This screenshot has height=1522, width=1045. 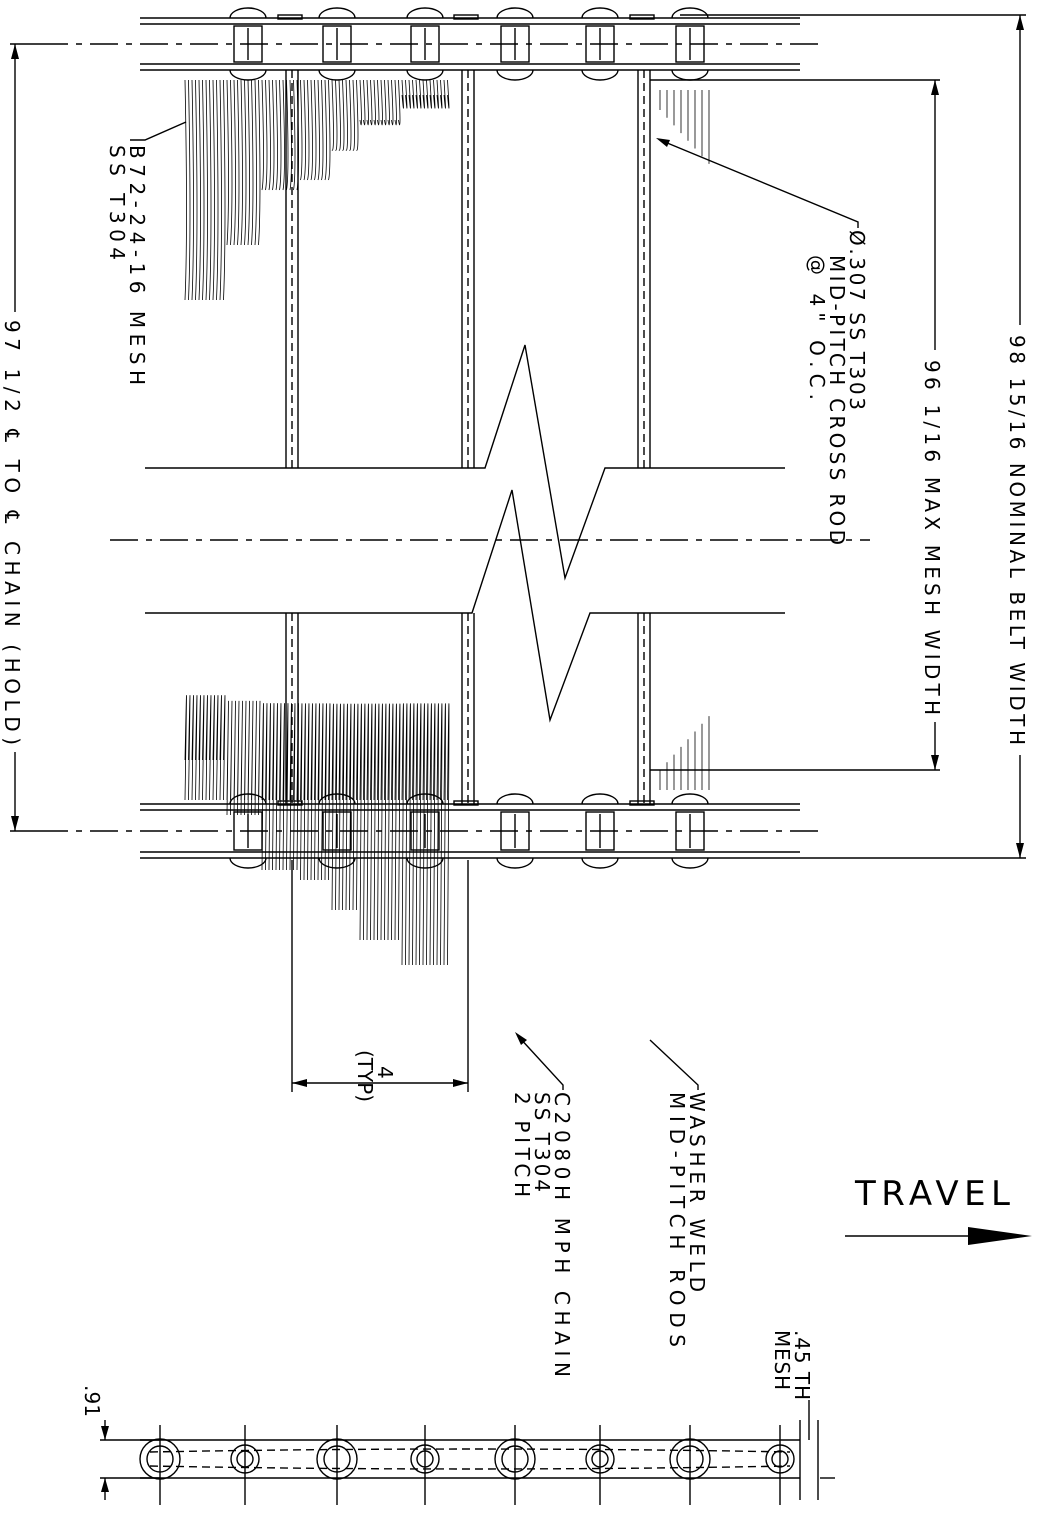 What do you see at coordinates (117, 202) in the screenshot?
I see `mesh-label: SS T304` at bounding box center [117, 202].